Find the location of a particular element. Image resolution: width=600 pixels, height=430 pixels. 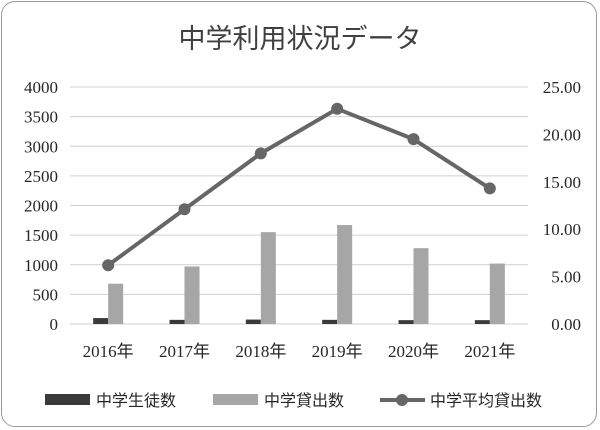

legend-label-average: 中学平均貸出数 is located at coordinates (486, 400).